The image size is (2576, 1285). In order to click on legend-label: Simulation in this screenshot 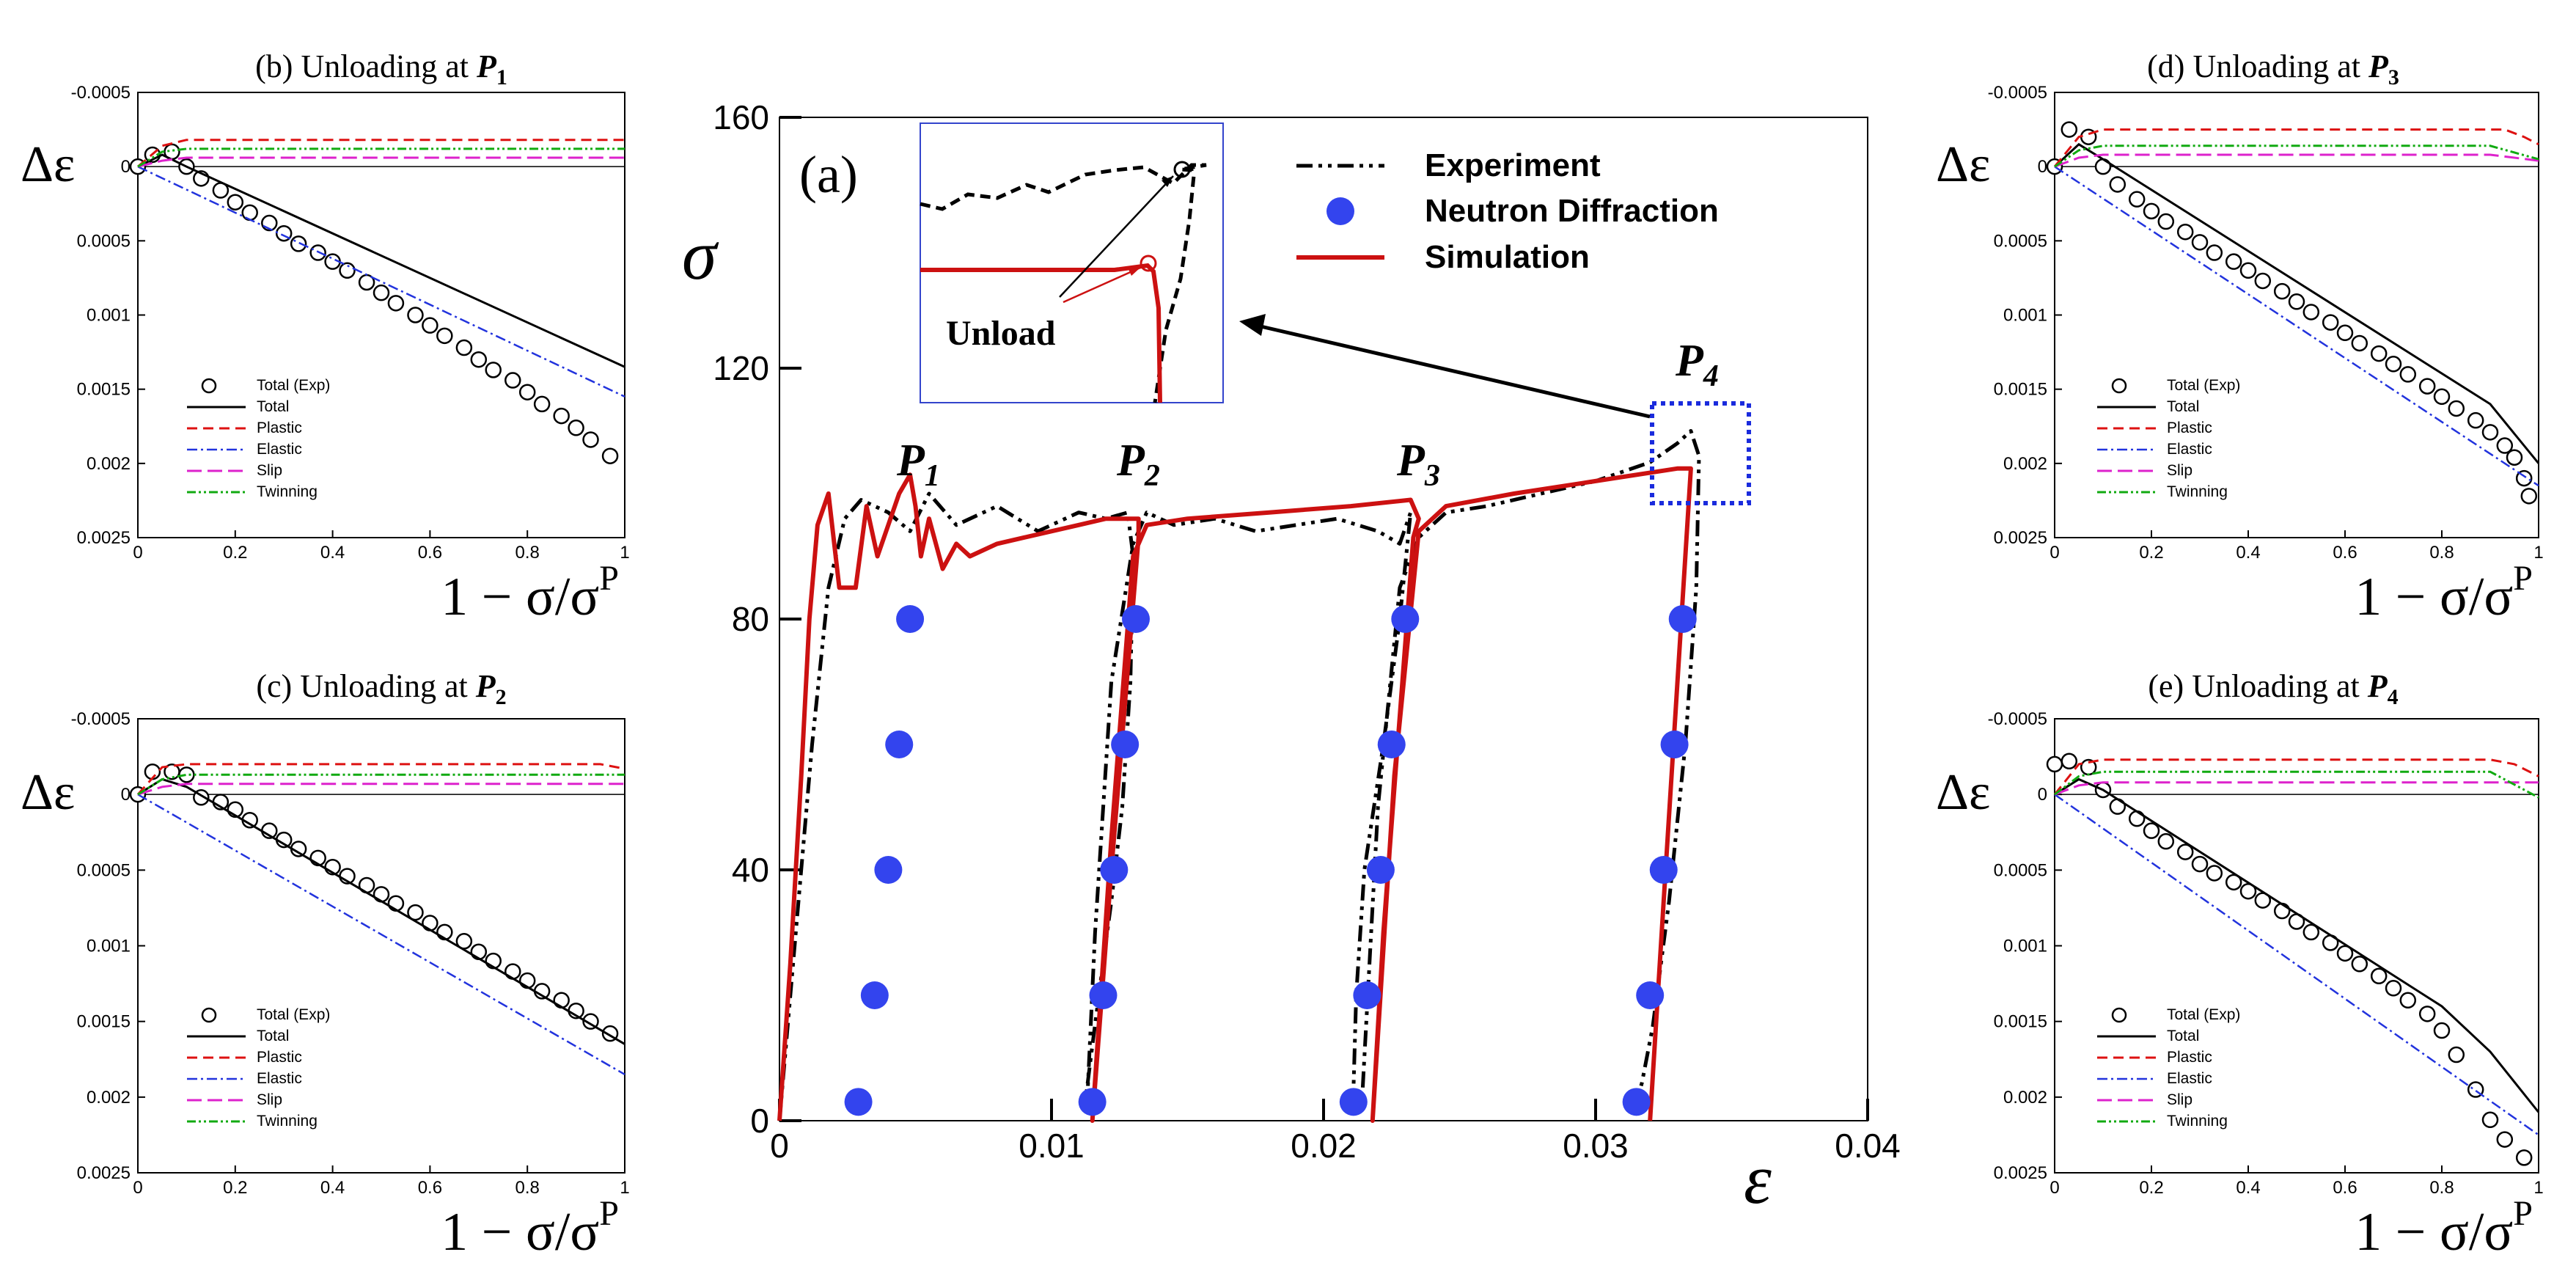, I will do `click(1508, 257)`.